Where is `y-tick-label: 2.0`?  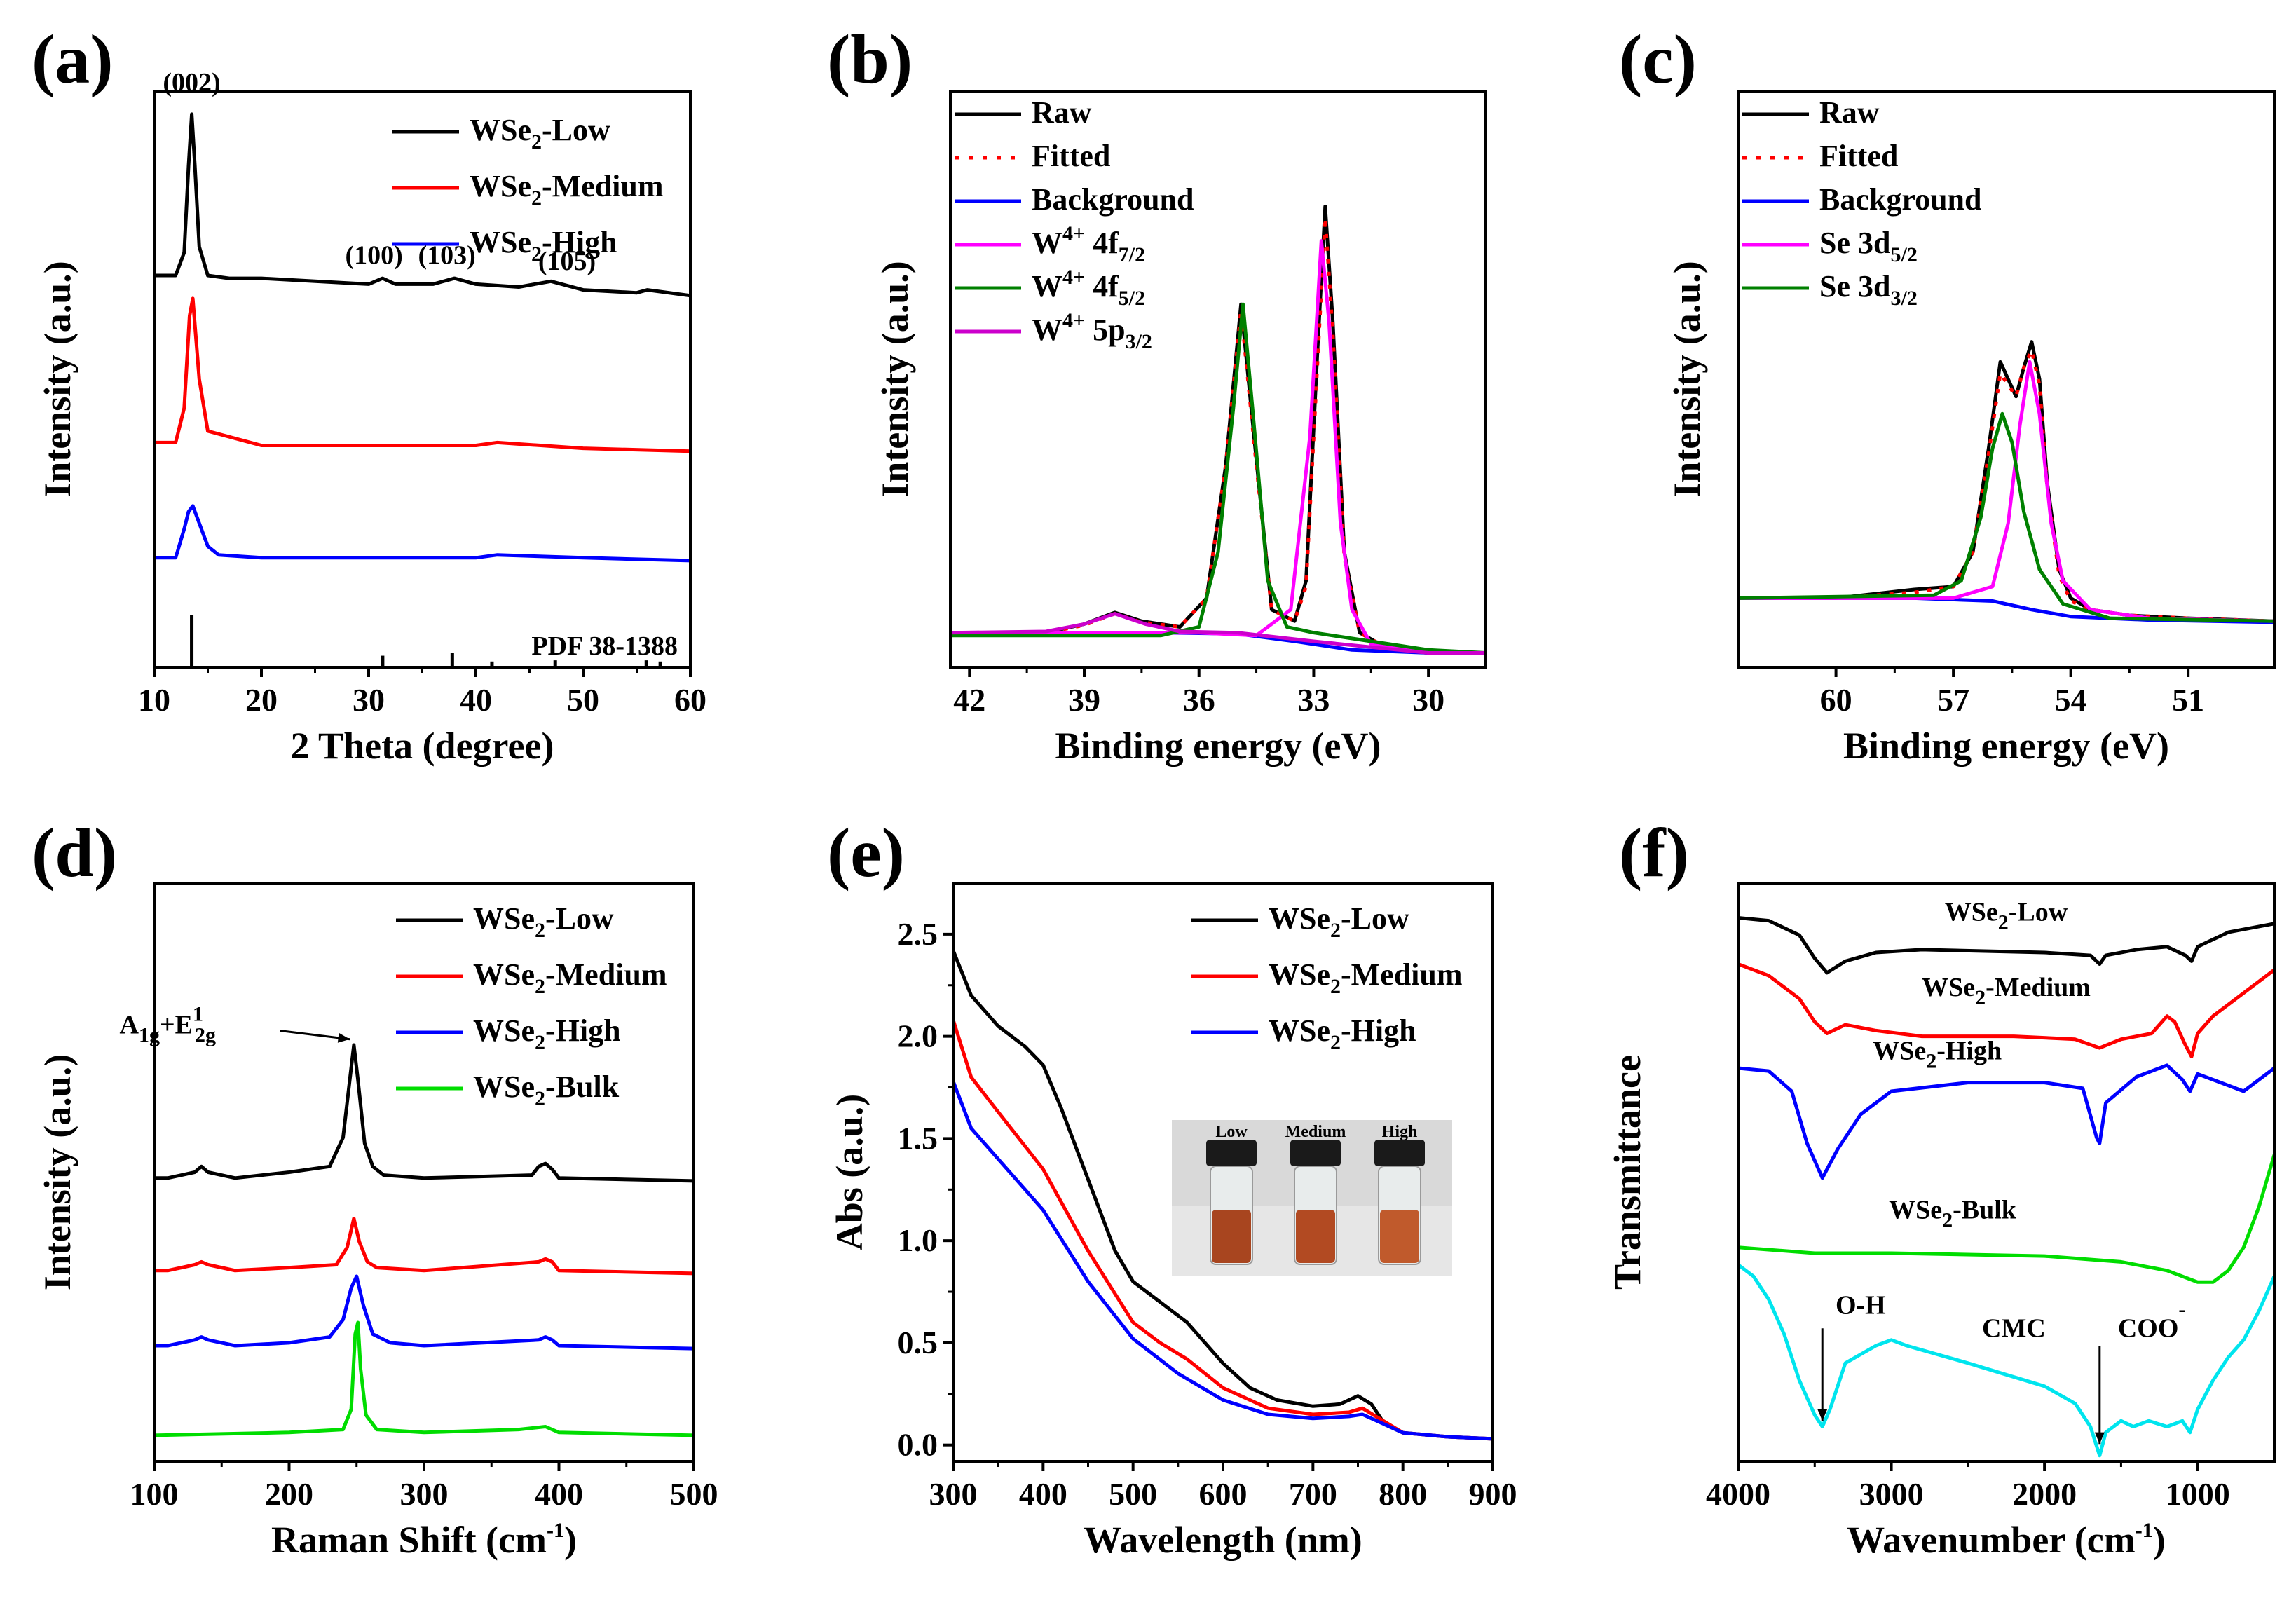
y-tick-label: 2.0 is located at coordinates (918, 1036).